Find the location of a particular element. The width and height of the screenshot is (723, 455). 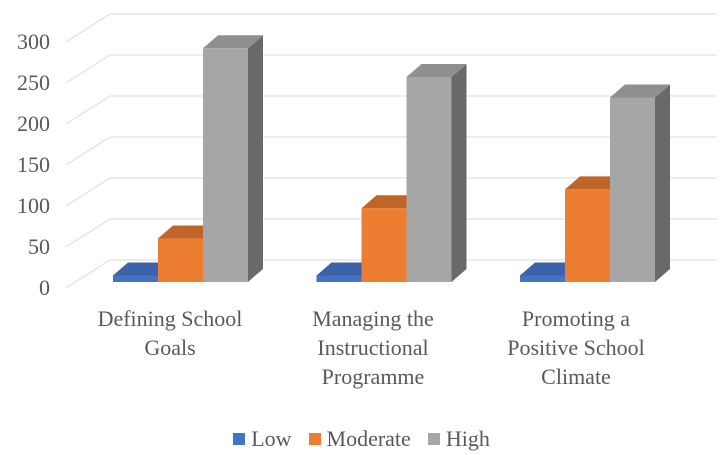

legend-item-moderate: Moderate is located at coordinates (359, 439).